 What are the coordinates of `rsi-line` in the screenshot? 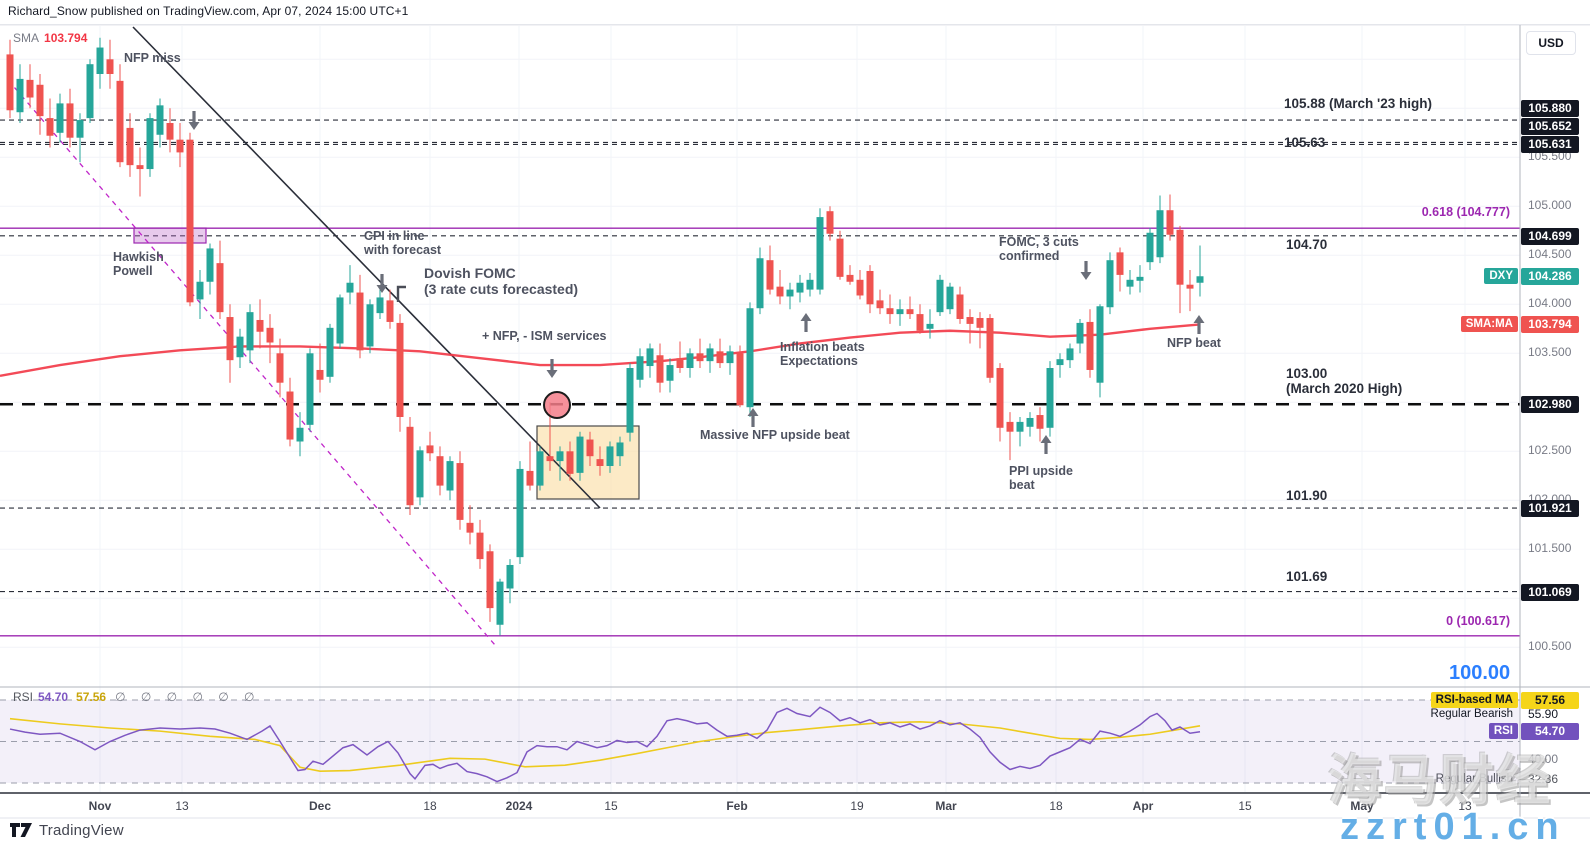 It's located at (605, 744).